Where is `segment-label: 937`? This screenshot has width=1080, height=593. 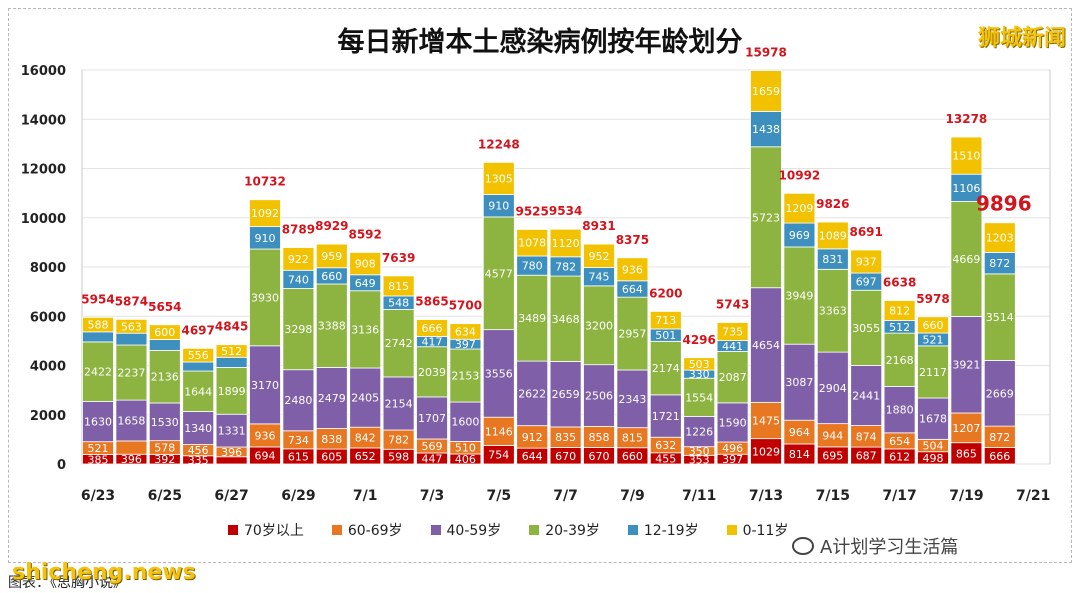 segment-label: 937 is located at coordinates (866, 262).